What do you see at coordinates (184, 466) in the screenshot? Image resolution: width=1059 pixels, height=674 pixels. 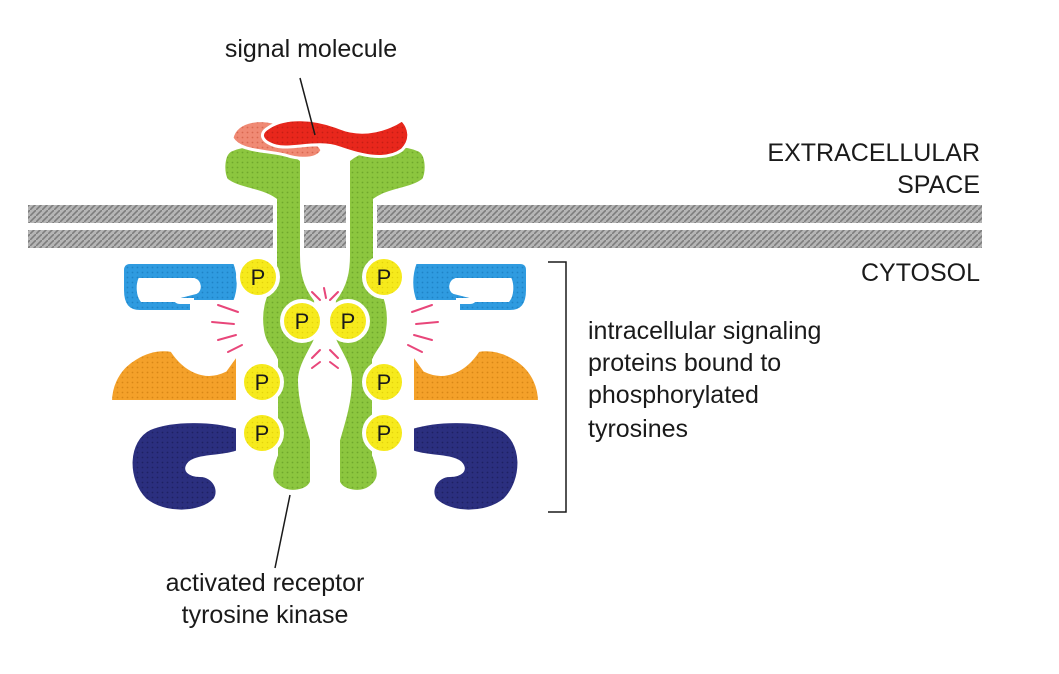 I see `navy-signaling-protein-left` at bounding box center [184, 466].